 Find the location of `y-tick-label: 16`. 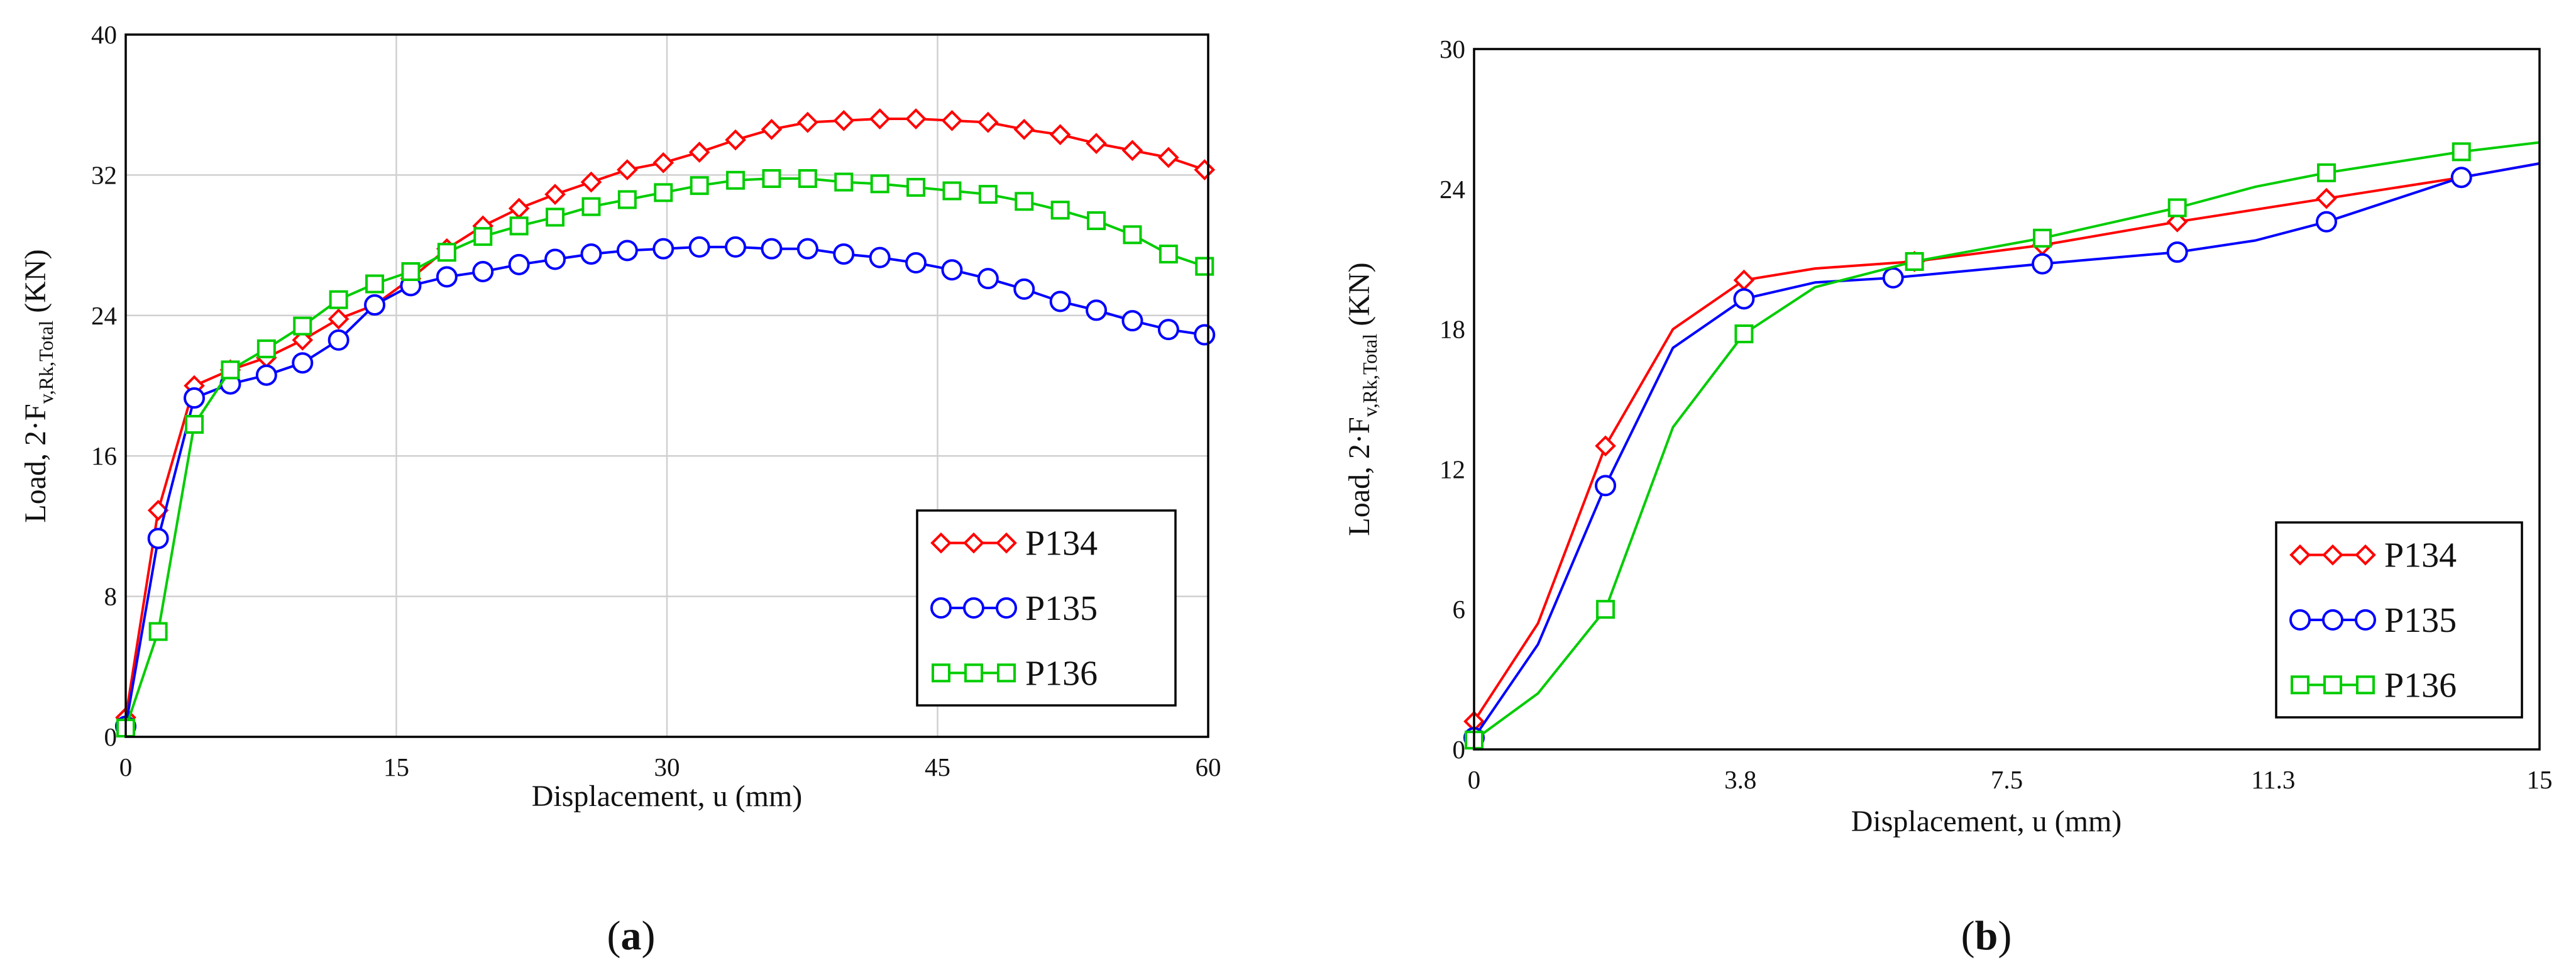

y-tick-label: 16 is located at coordinates (104, 455).